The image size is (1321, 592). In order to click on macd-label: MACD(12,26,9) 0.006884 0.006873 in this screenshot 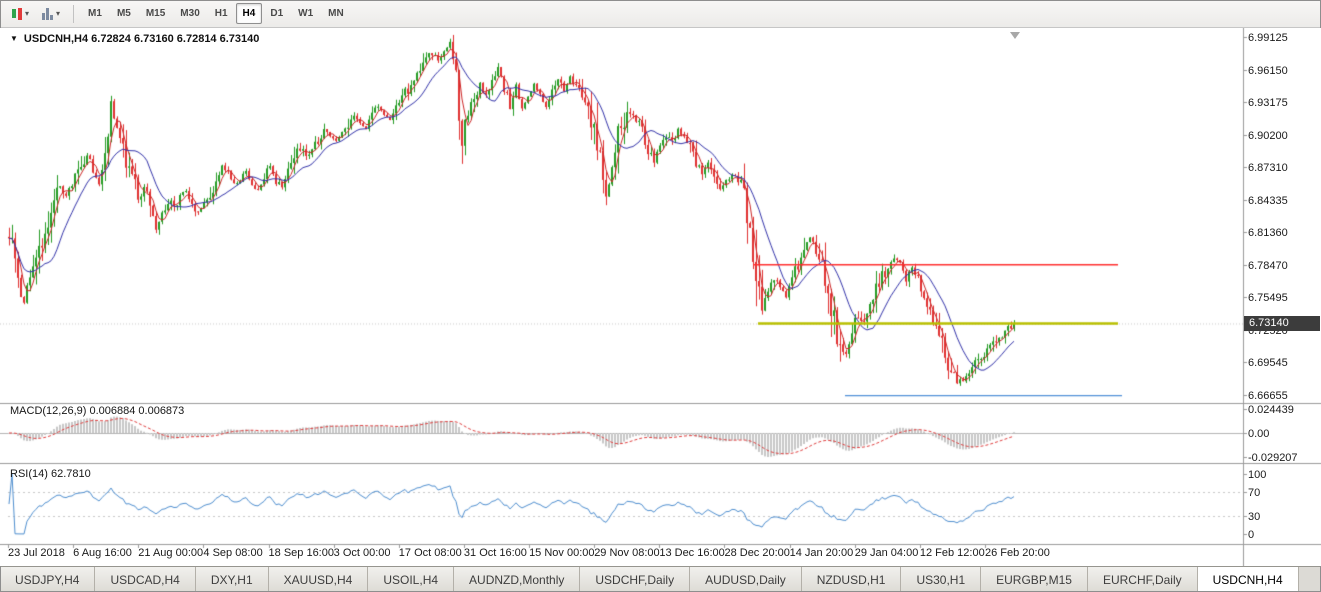, I will do `click(97, 411)`.